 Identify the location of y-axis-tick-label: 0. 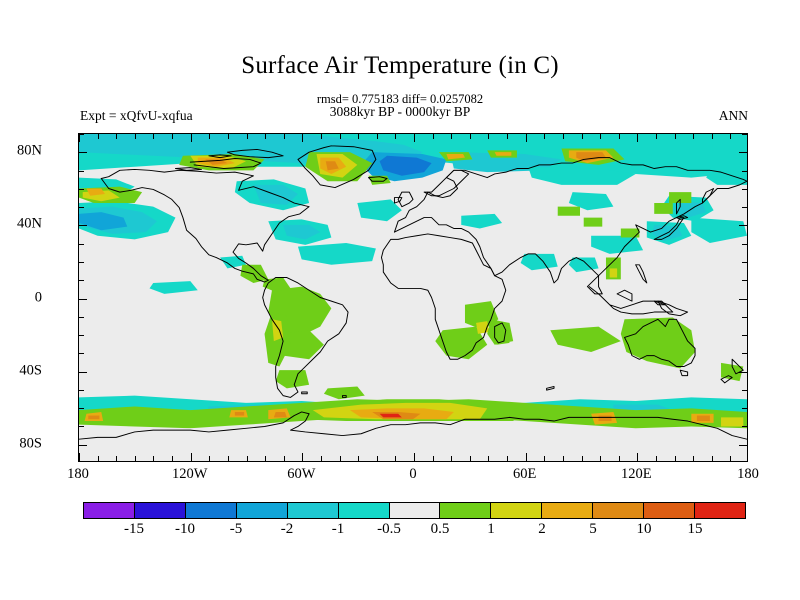
(38, 297).